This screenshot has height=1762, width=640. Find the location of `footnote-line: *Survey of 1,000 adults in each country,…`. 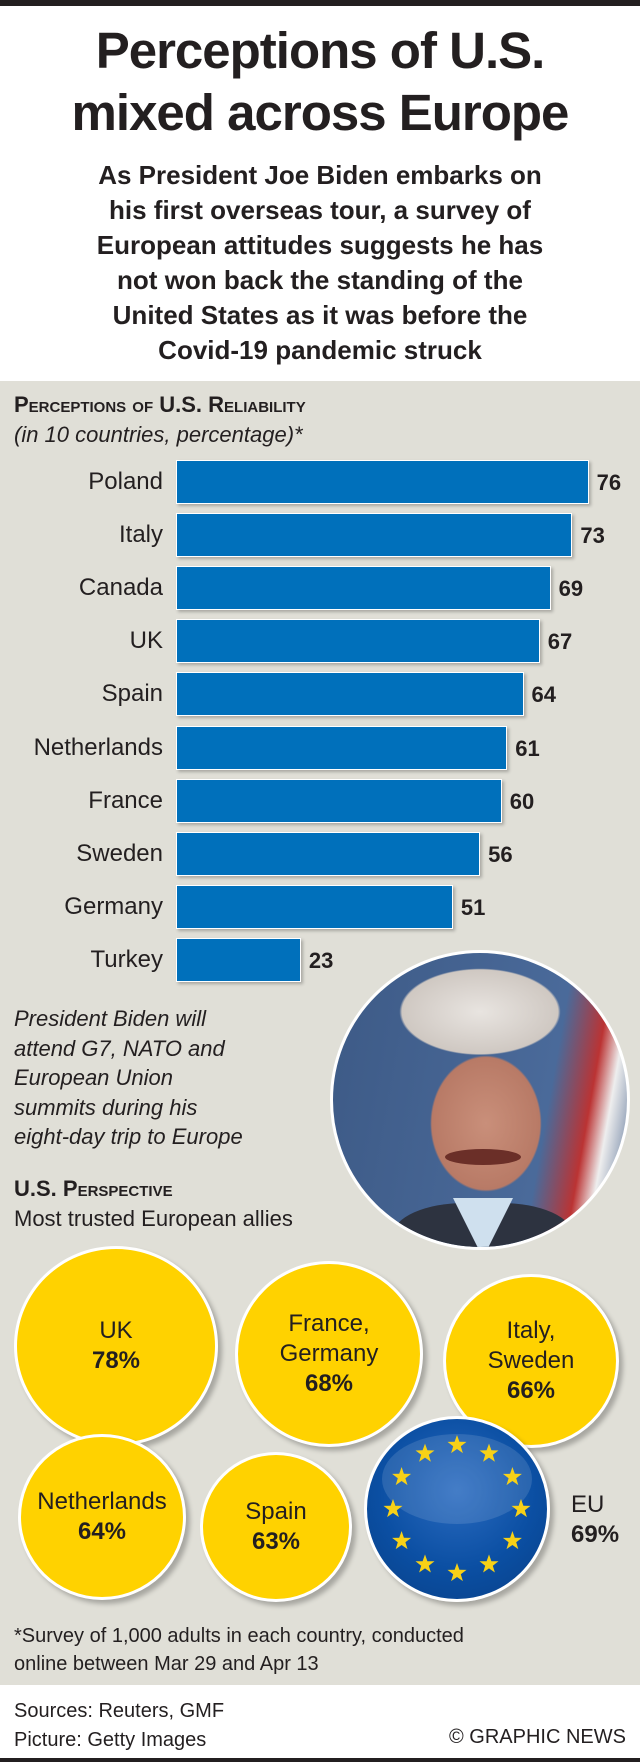

footnote-line: *Survey of 1,000 adults in each country,… is located at coordinates (239, 1636).